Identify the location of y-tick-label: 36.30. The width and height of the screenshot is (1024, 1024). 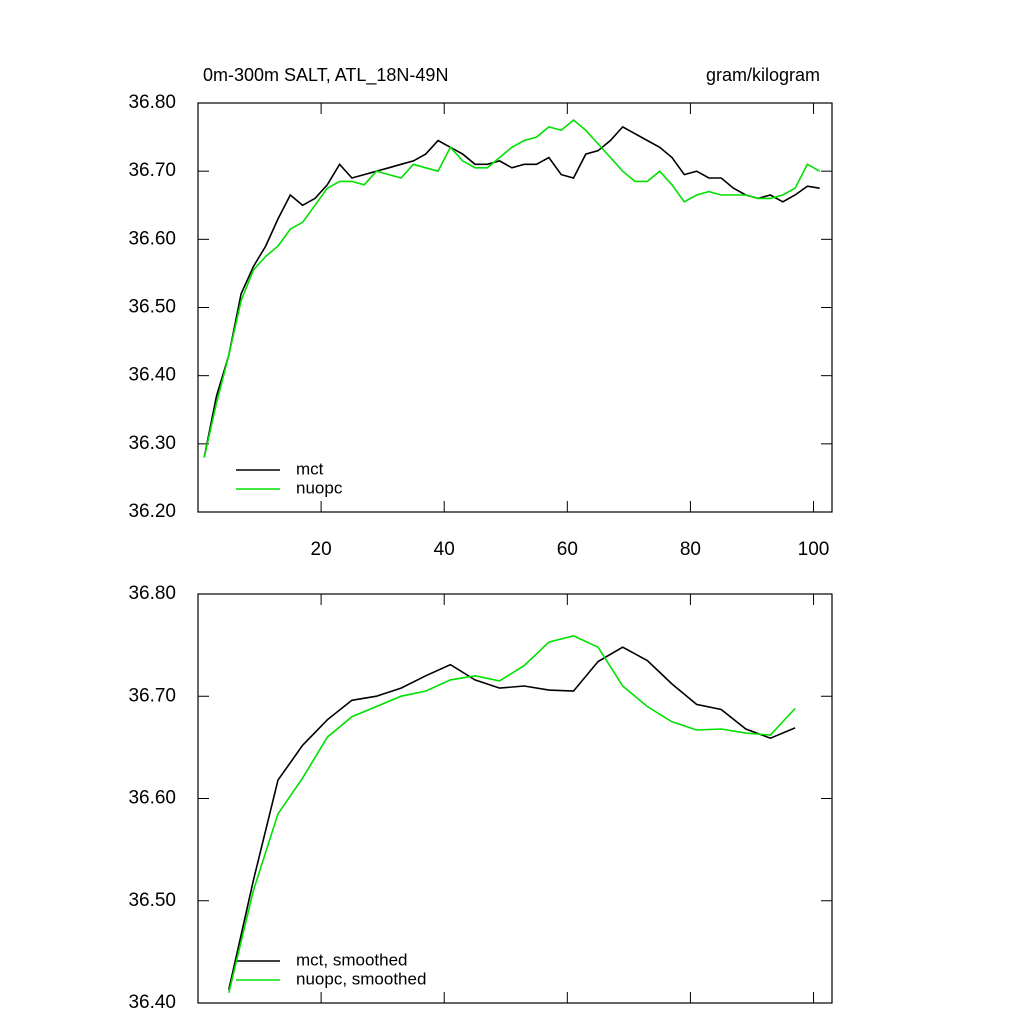
(152, 443).